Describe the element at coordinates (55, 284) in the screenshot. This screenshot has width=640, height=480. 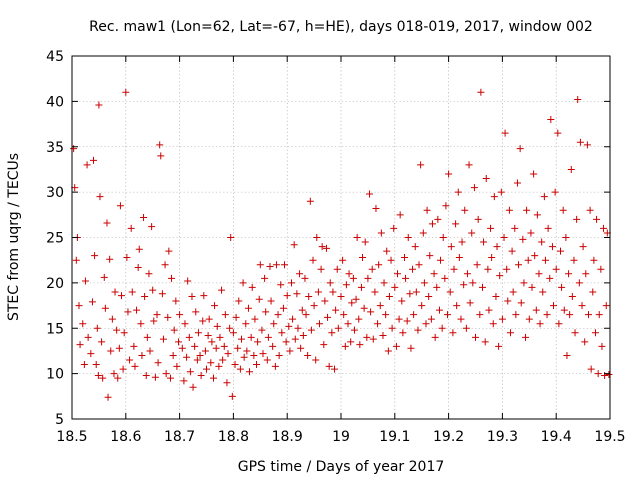
I see `y-tick-label: 20` at that location.